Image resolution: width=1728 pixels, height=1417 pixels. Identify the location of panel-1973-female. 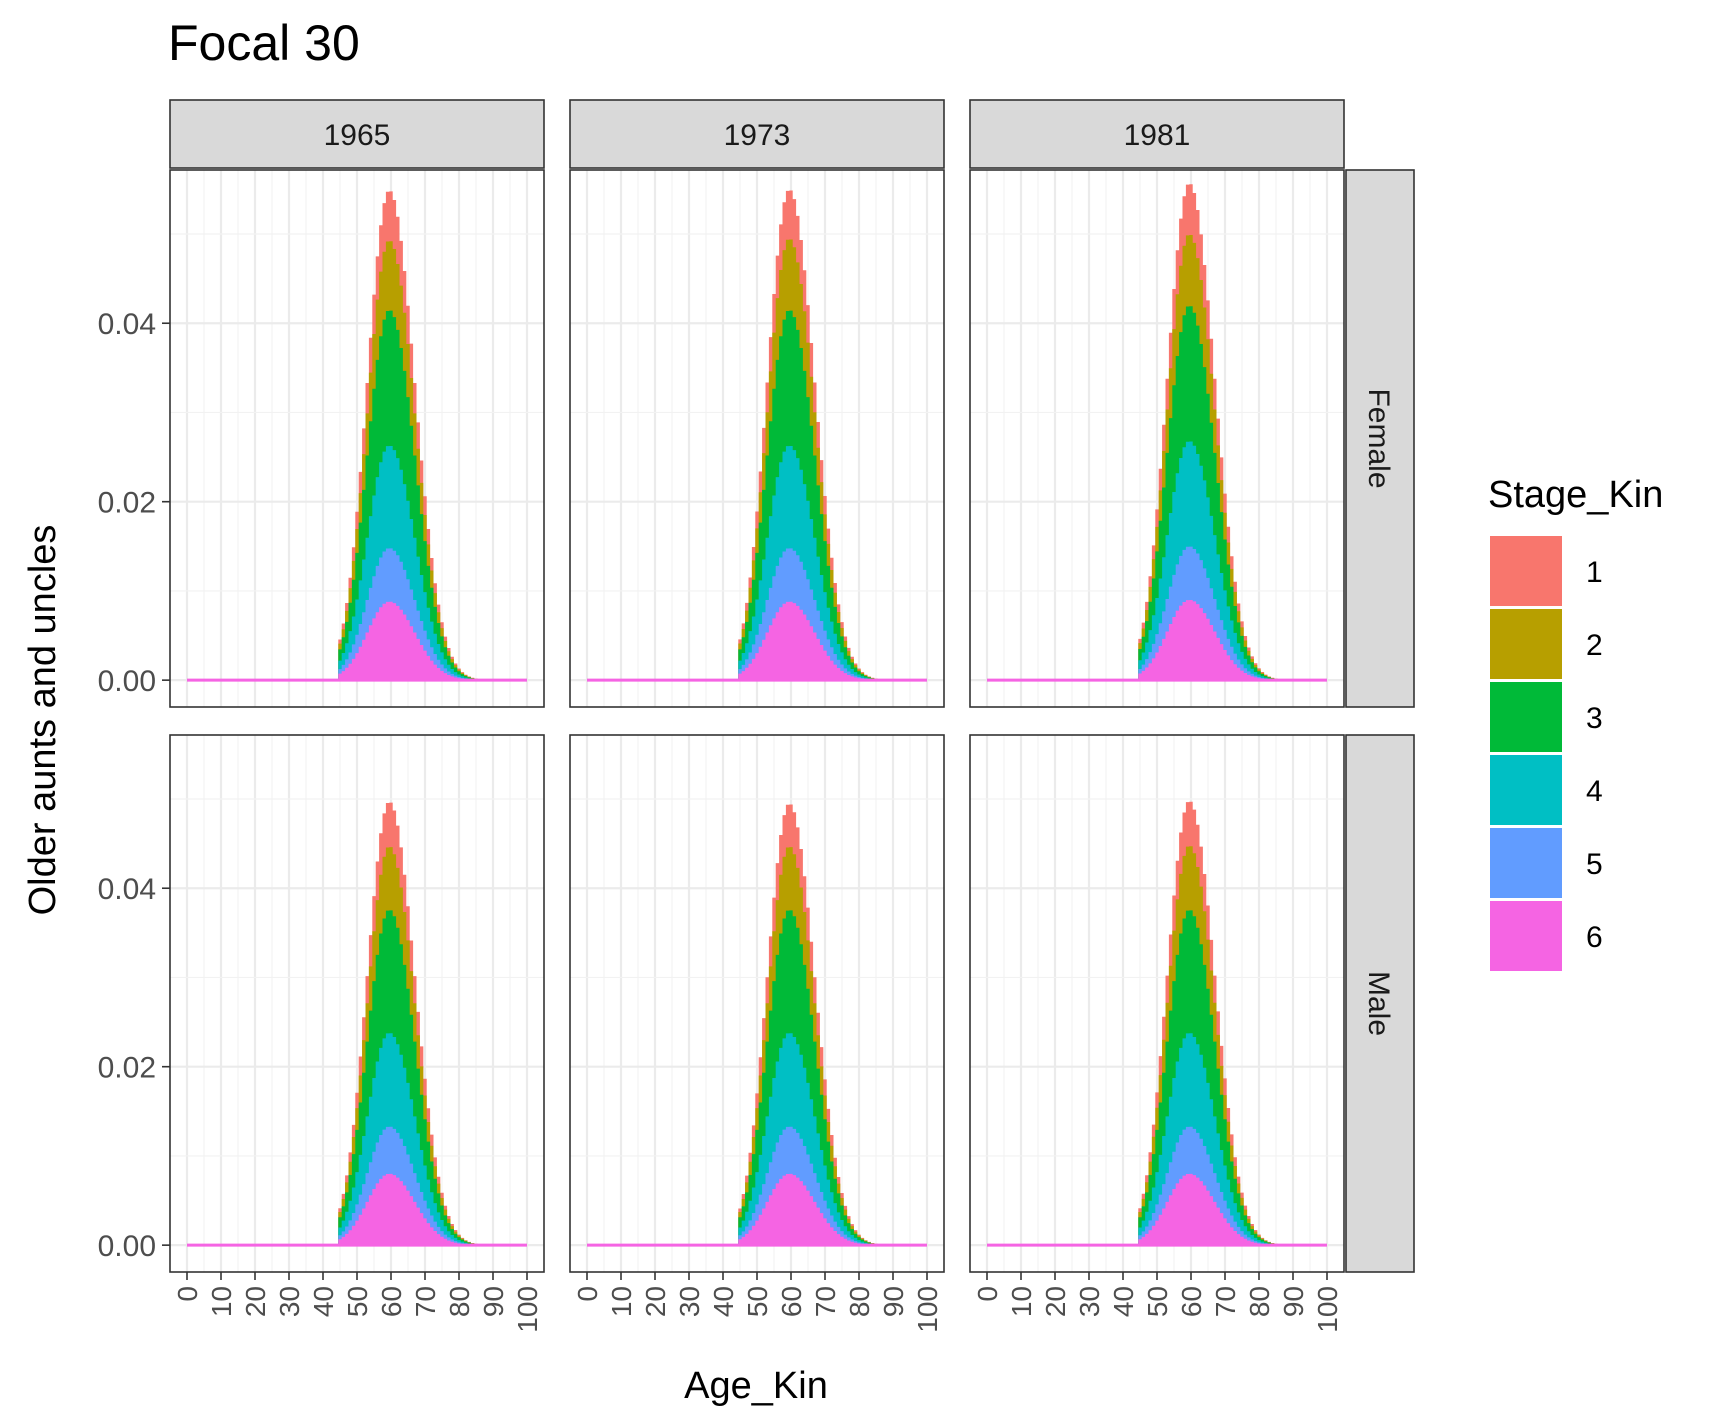
(757, 438).